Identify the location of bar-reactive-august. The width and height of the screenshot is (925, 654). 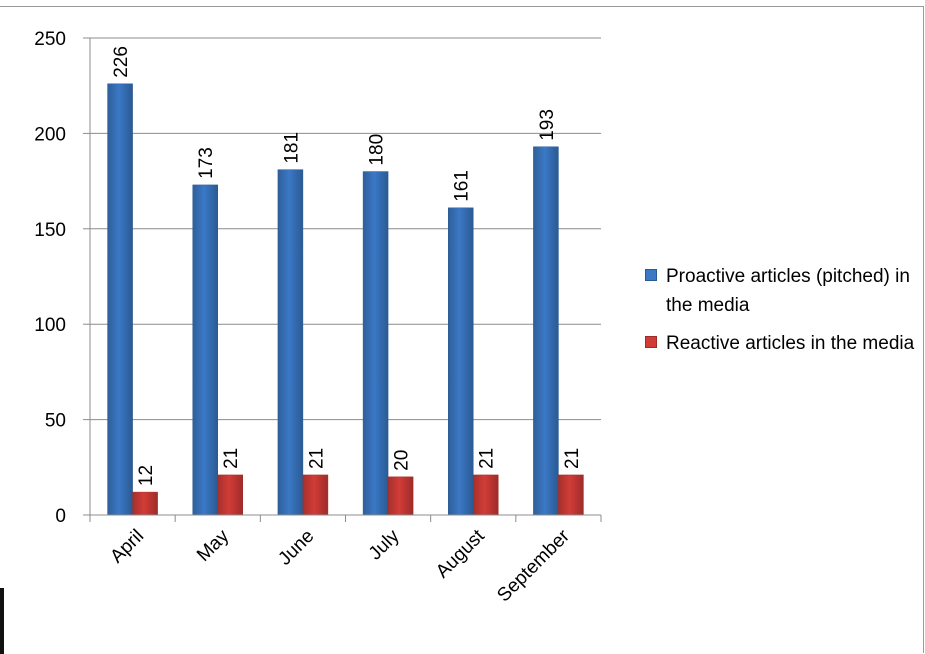
(486, 495).